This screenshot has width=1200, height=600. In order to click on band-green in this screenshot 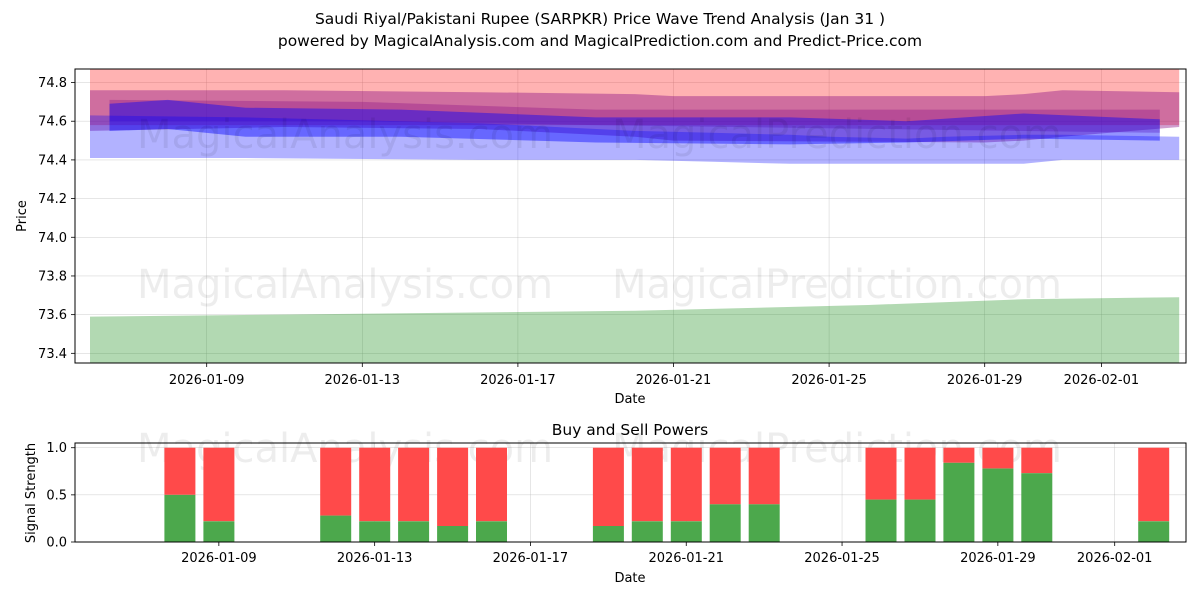, I will do `click(635, 330)`.